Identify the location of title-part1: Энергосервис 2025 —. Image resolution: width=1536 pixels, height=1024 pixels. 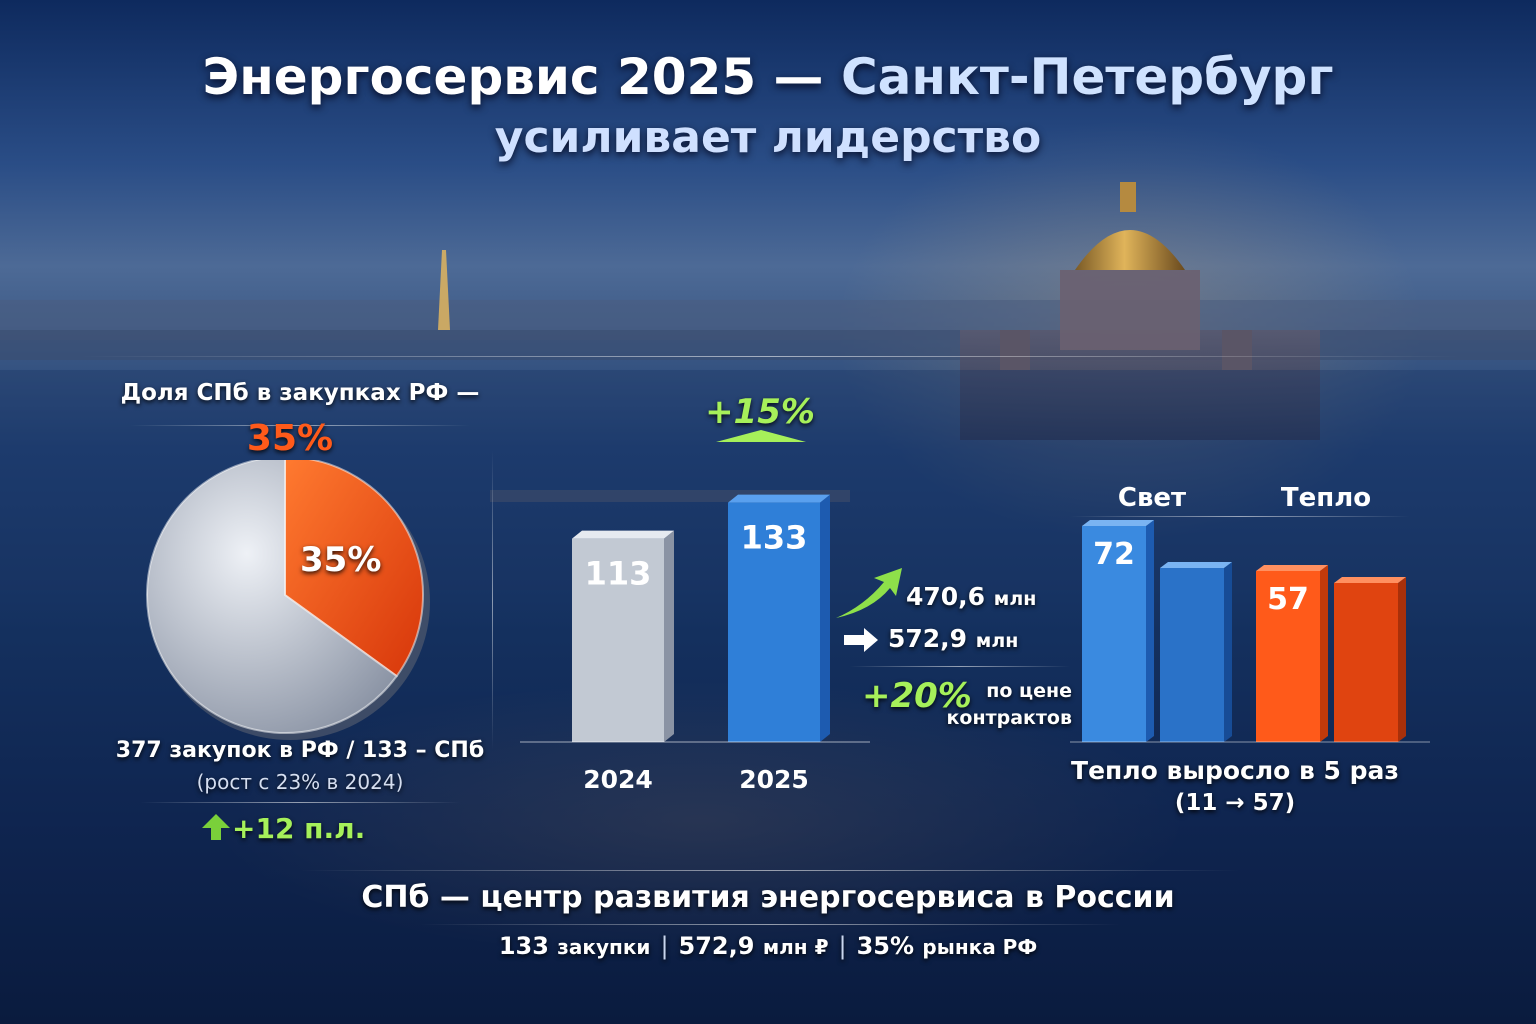
(513, 77).